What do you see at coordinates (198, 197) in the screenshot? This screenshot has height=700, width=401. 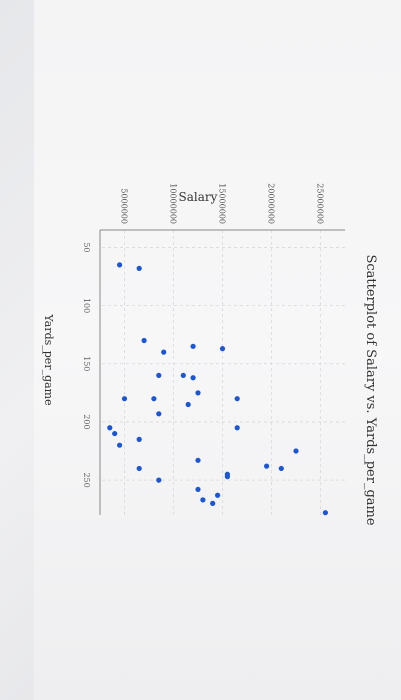 I see `y-axis-label: Salary` at bounding box center [198, 197].